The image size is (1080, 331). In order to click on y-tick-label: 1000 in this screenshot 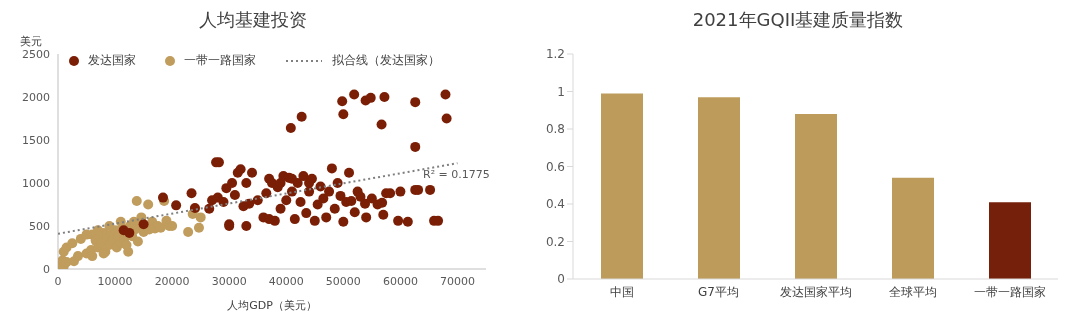, I will do `click(36, 183)`.